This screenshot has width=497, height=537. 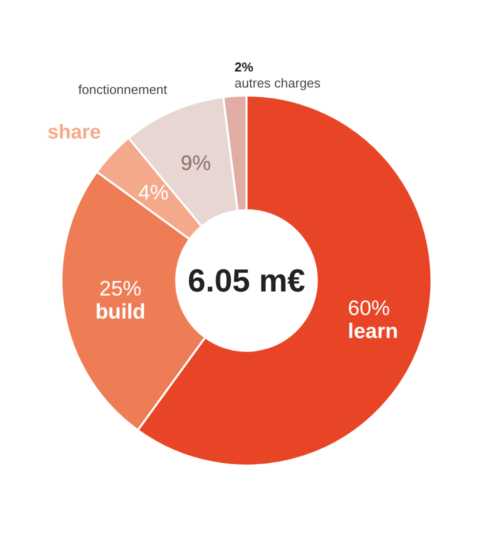 I want to click on data-label: 9%, so click(x=195, y=163).